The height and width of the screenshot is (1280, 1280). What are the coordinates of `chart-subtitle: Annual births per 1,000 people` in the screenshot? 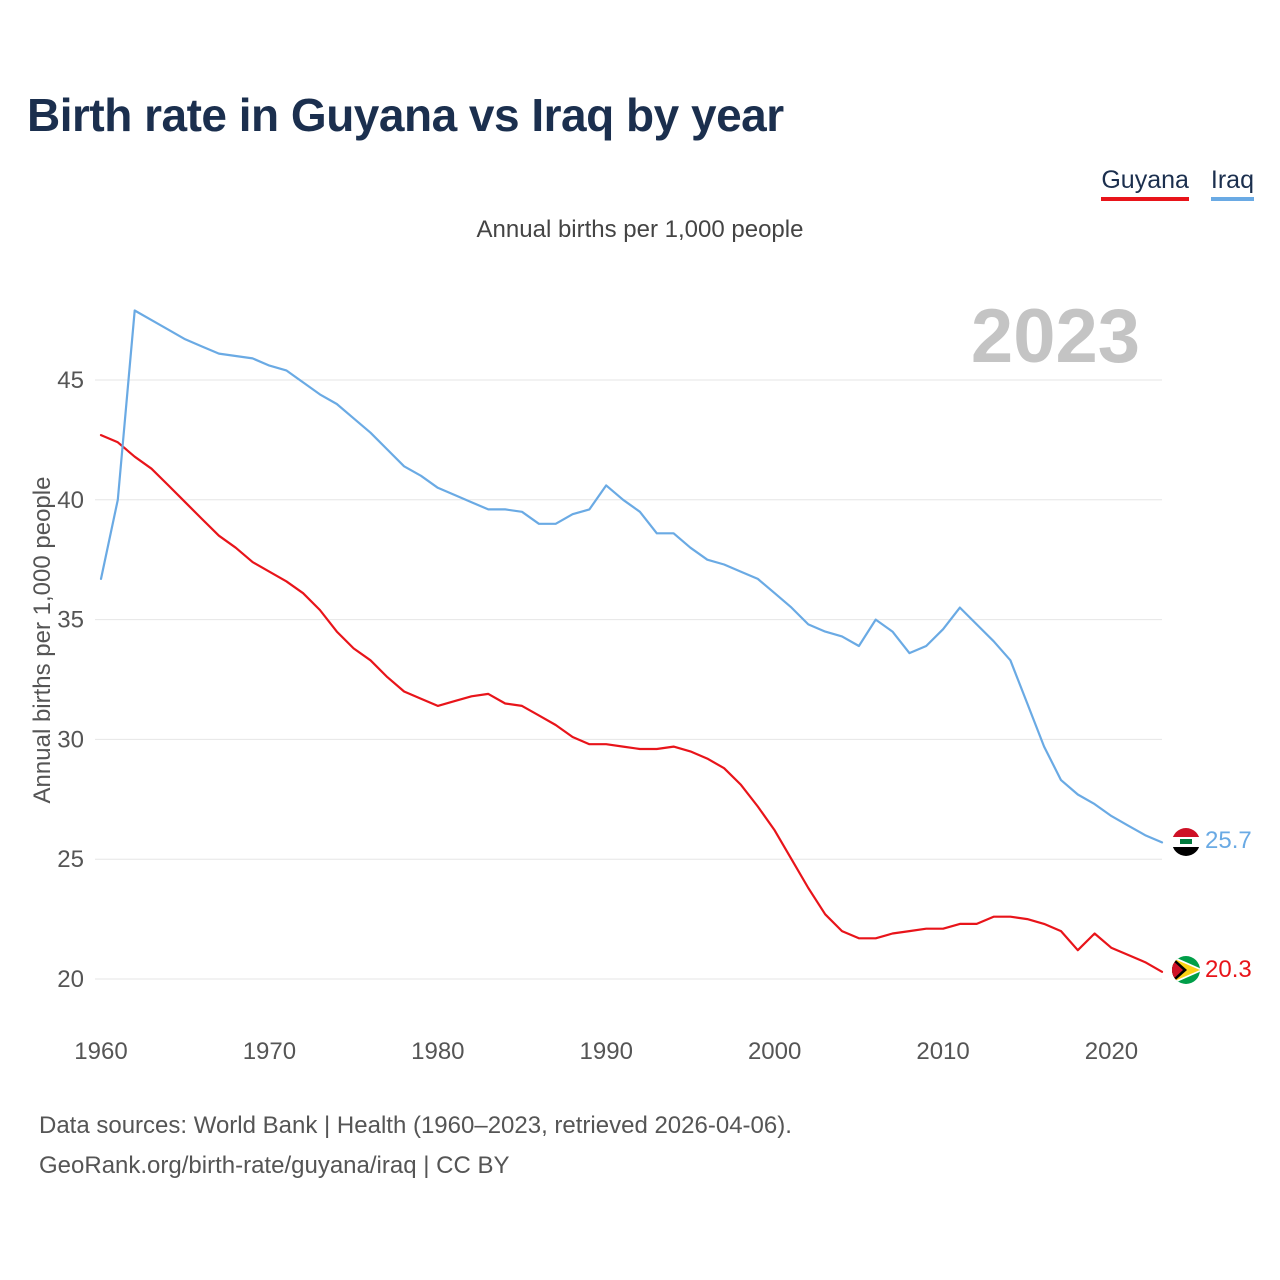 It's located at (640, 229).